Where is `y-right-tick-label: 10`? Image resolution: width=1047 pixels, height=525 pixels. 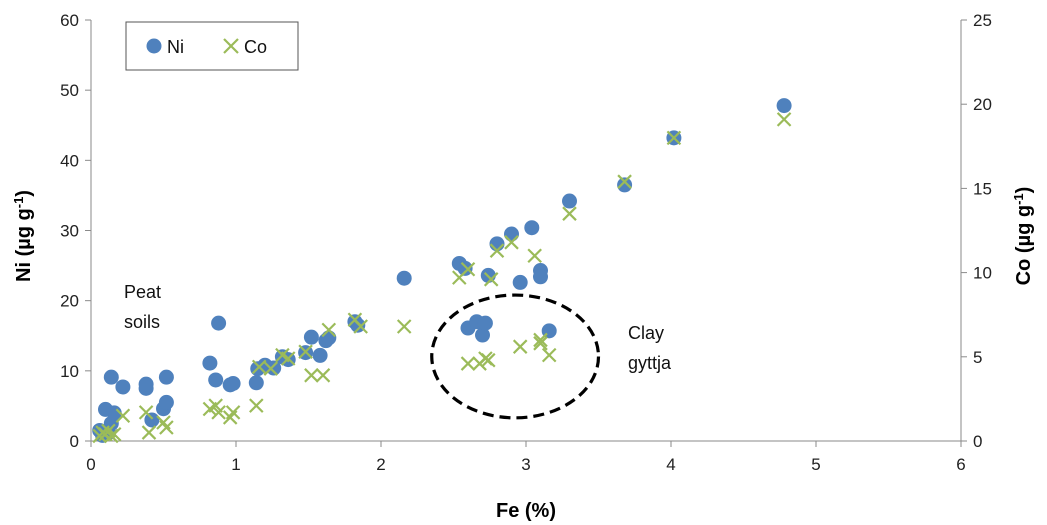 y-right-tick-label: 10 is located at coordinates (982, 273).